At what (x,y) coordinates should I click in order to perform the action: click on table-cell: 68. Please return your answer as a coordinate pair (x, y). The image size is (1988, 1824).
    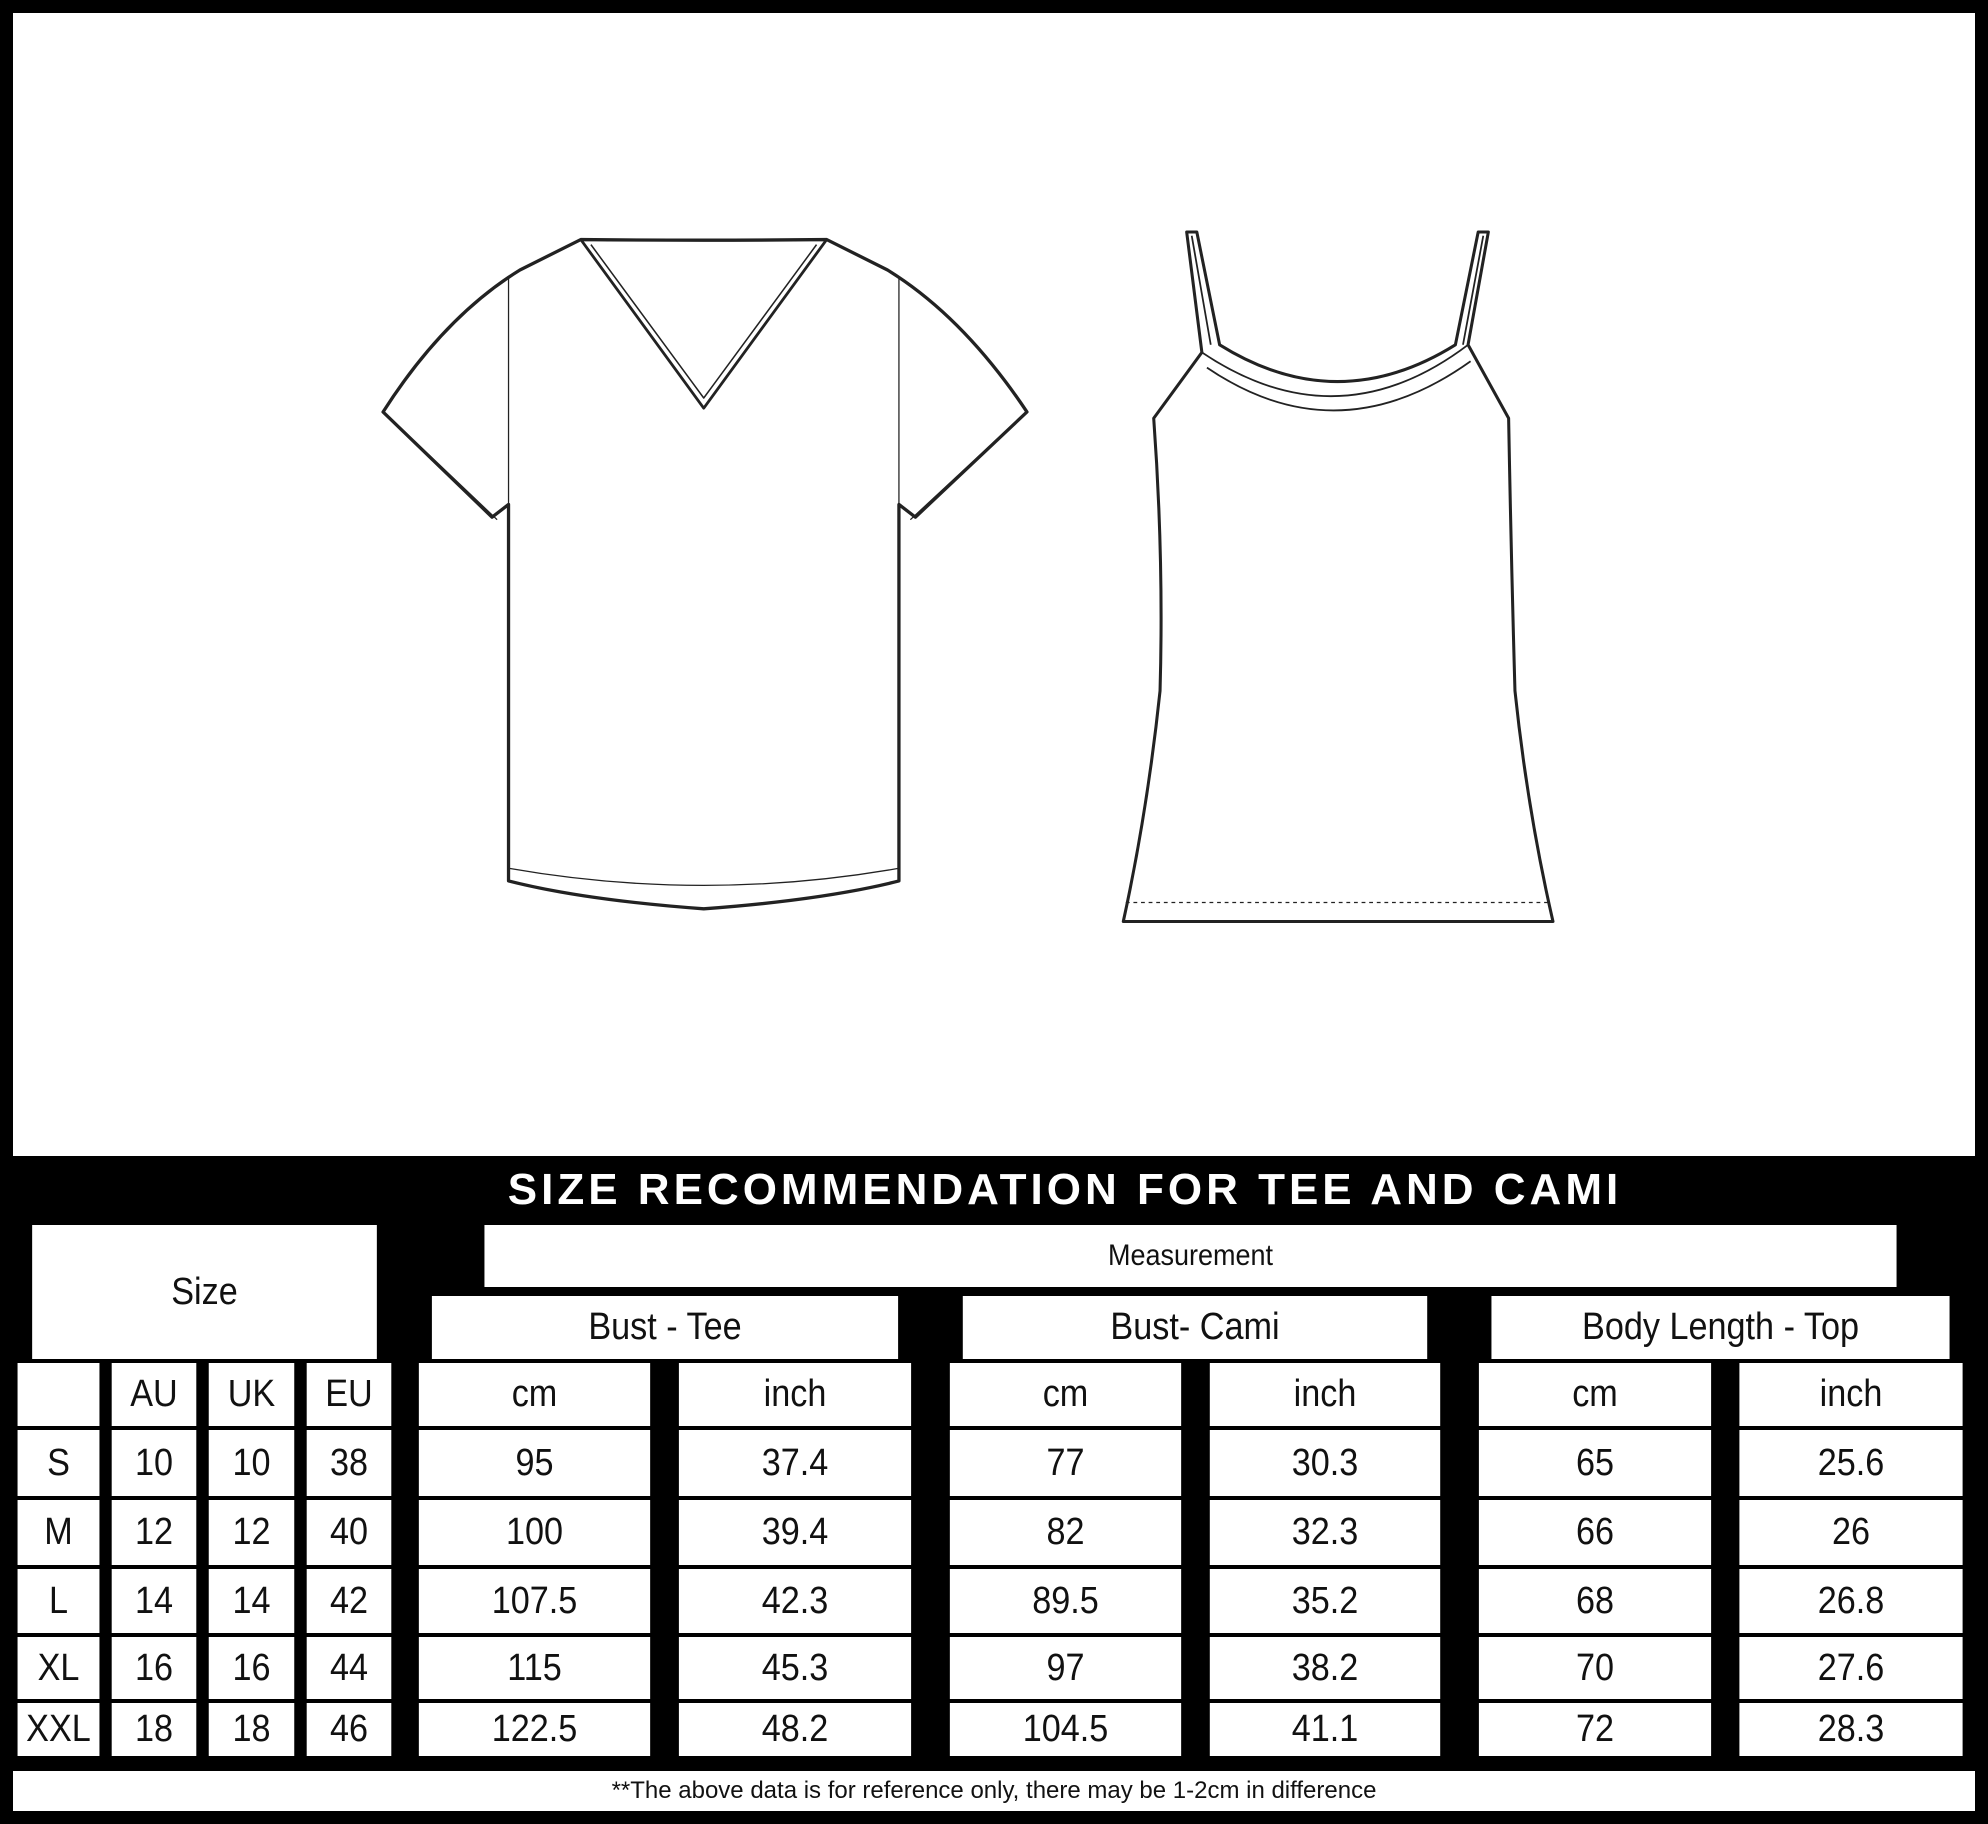
    Looking at the image, I should click on (1595, 1601).